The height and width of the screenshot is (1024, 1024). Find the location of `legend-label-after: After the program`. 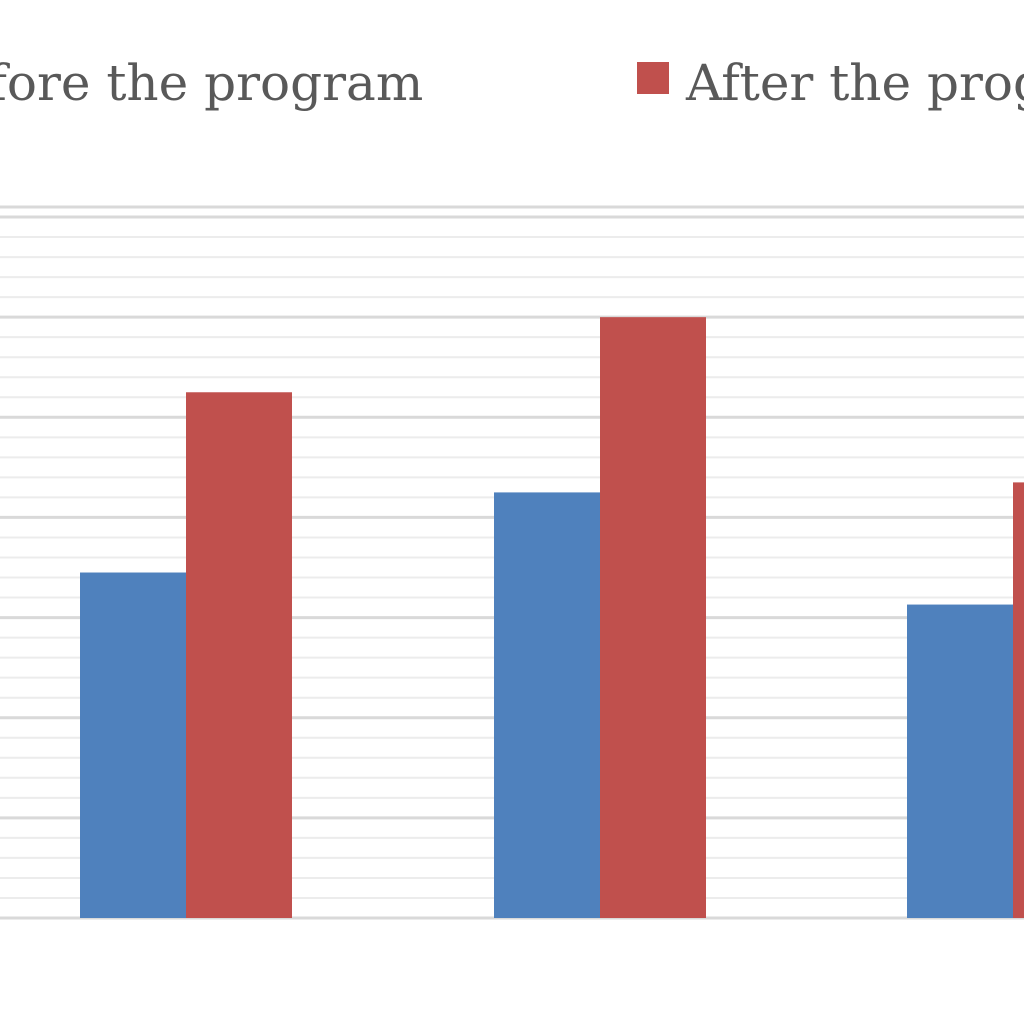

legend-label-after: After the program is located at coordinates (854, 83).